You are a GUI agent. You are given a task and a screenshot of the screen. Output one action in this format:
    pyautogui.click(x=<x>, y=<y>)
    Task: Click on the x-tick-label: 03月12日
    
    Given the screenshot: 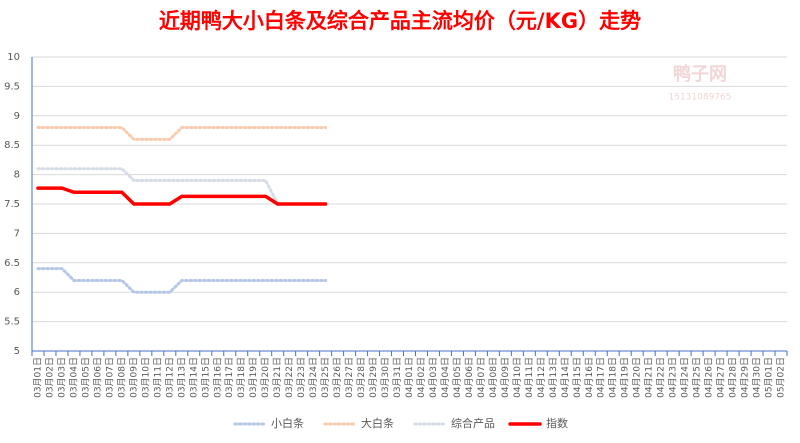 What is the action you would take?
    pyautogui.click(x=169, y=377)
    